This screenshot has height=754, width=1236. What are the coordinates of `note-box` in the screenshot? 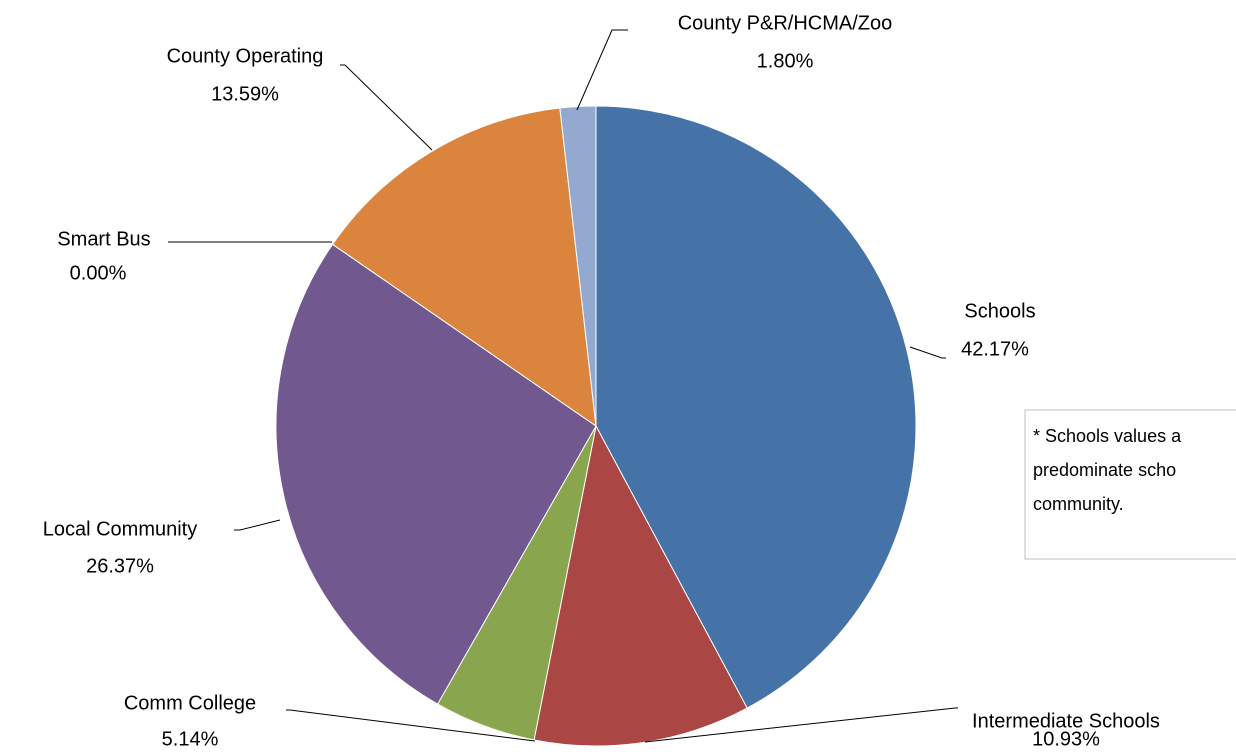 It's located at (1130, 484).